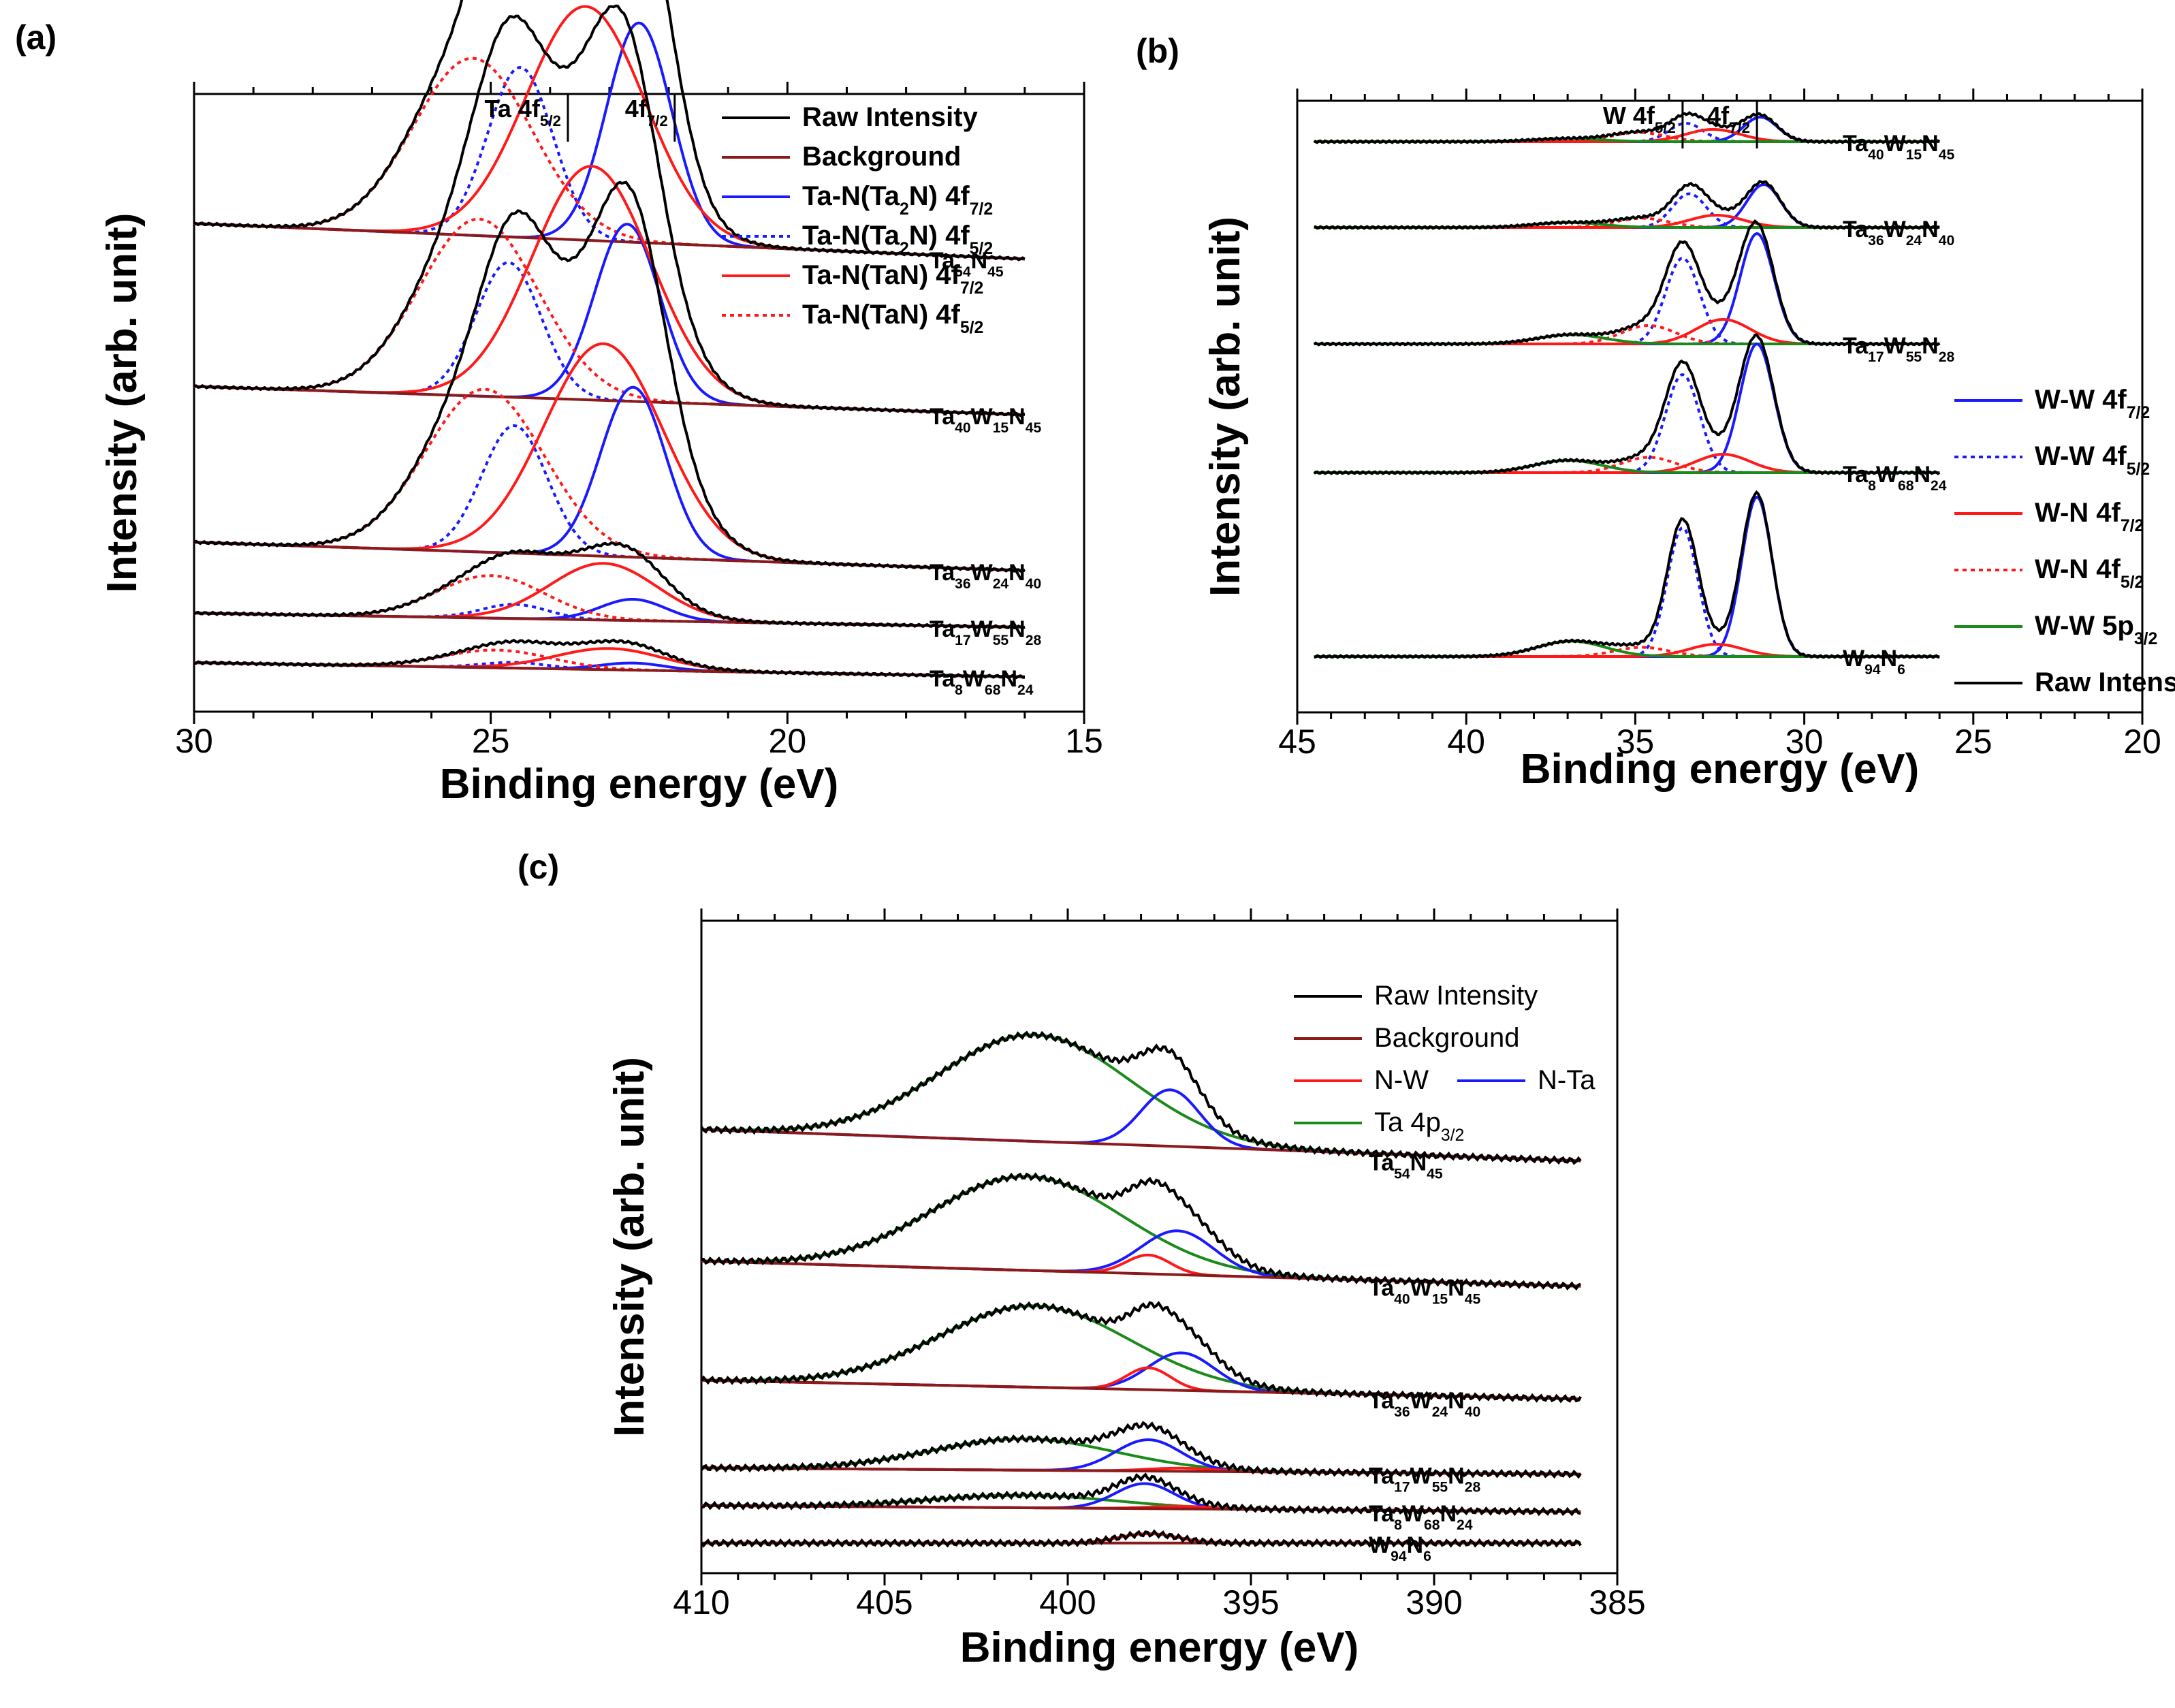 This screenshot has height=1708, width=2175. I want to click on legend-label: Background, so click(1447, 1038).